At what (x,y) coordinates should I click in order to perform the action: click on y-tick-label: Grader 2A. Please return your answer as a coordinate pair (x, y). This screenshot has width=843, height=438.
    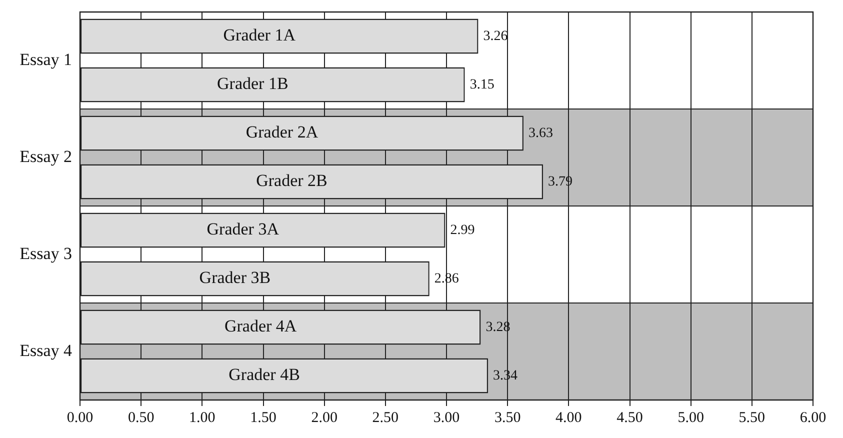
    Looking at the image, I should click on (282, 132).